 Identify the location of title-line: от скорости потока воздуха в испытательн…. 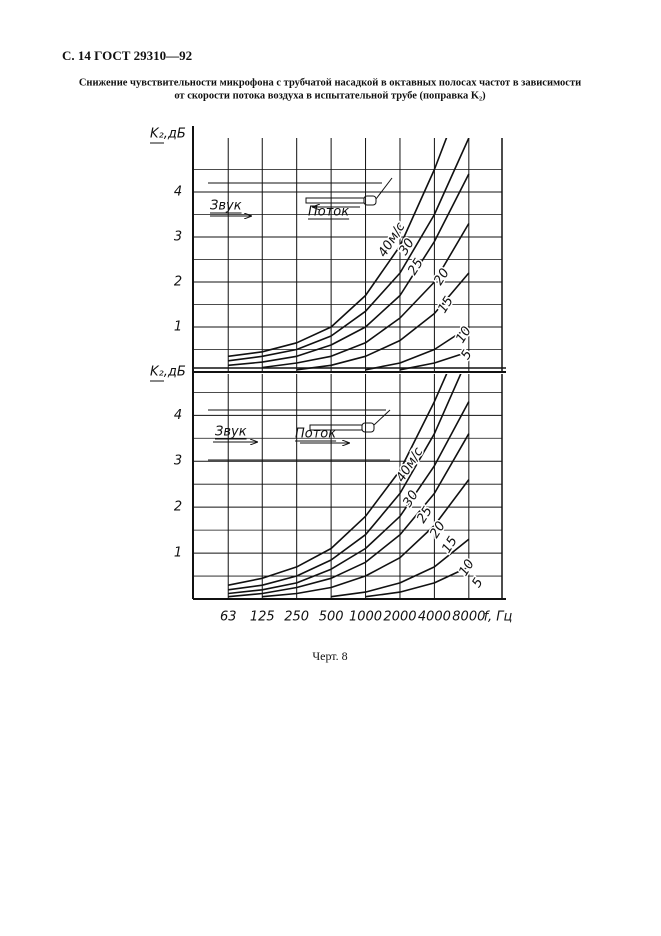
(330, 95).